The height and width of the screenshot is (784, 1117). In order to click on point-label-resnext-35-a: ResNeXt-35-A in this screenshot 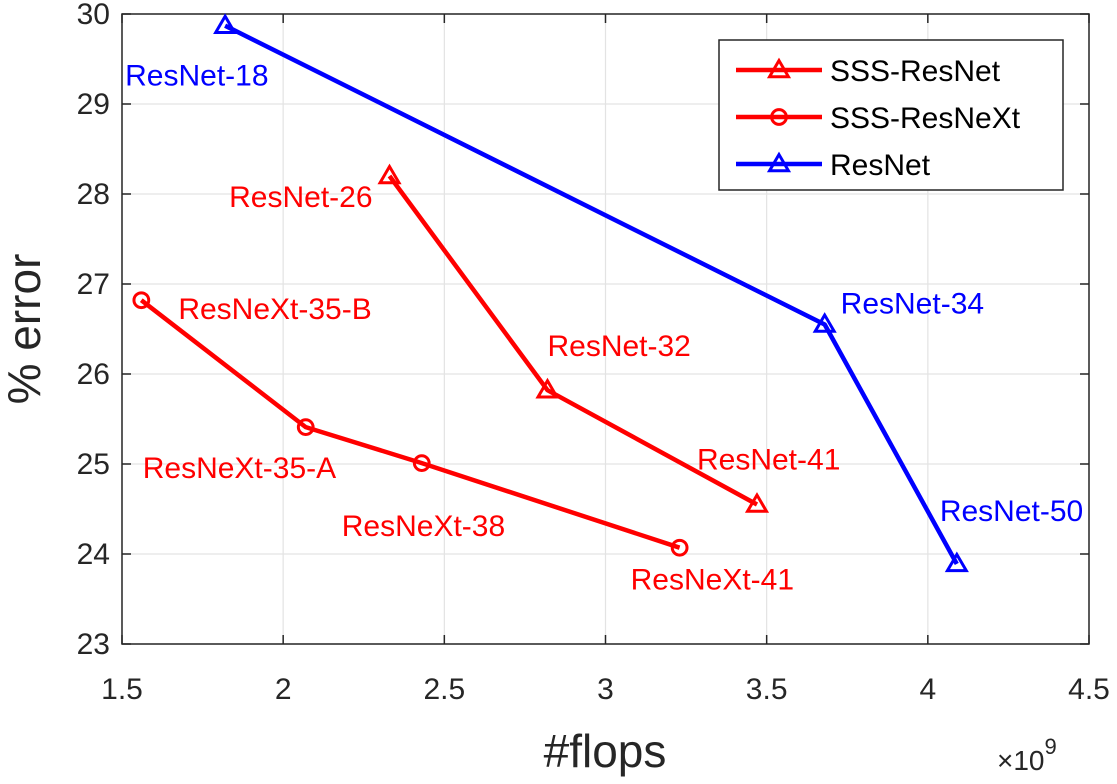, I will do `click(239, 468)`.